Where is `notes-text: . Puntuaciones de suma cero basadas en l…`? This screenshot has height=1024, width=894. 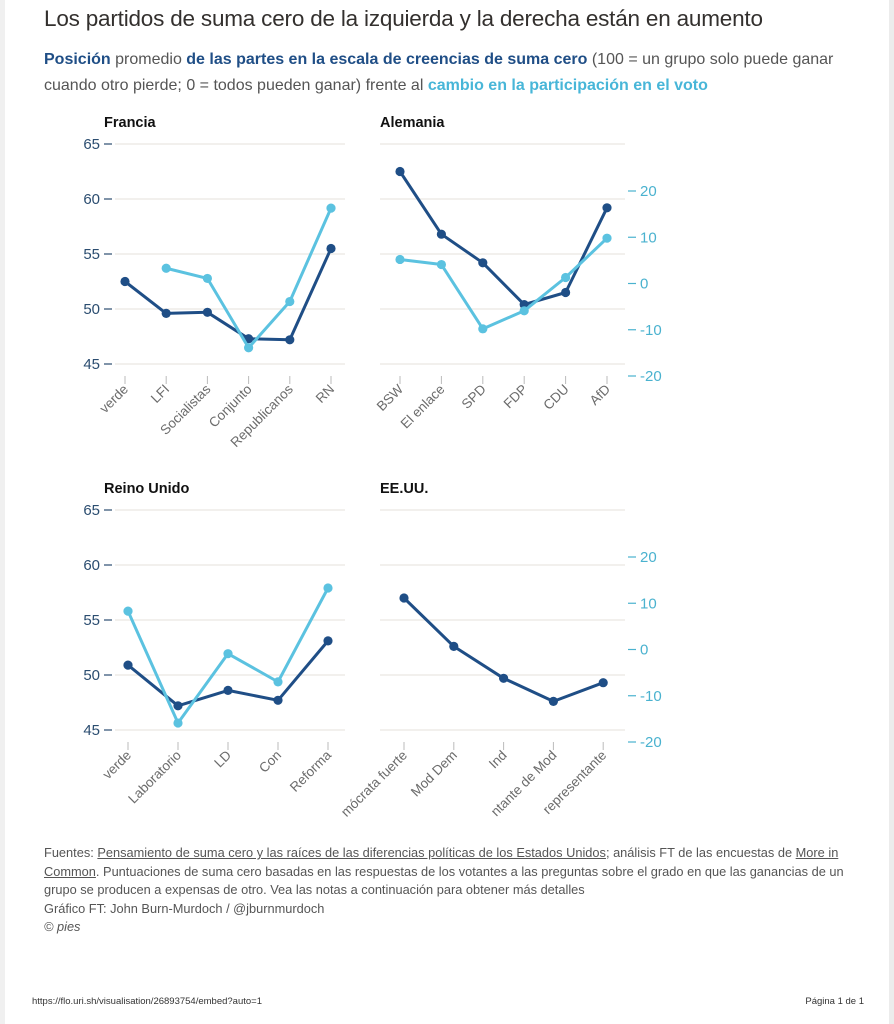
notes-text: . Puntuaciones de suma cero basadas en l… is located at coordinates (444, 880).